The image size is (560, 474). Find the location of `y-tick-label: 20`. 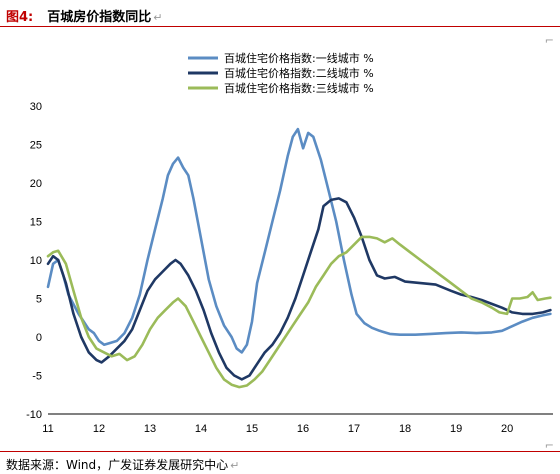

y-tick-label: 20 is located at coordinates (36, 184).